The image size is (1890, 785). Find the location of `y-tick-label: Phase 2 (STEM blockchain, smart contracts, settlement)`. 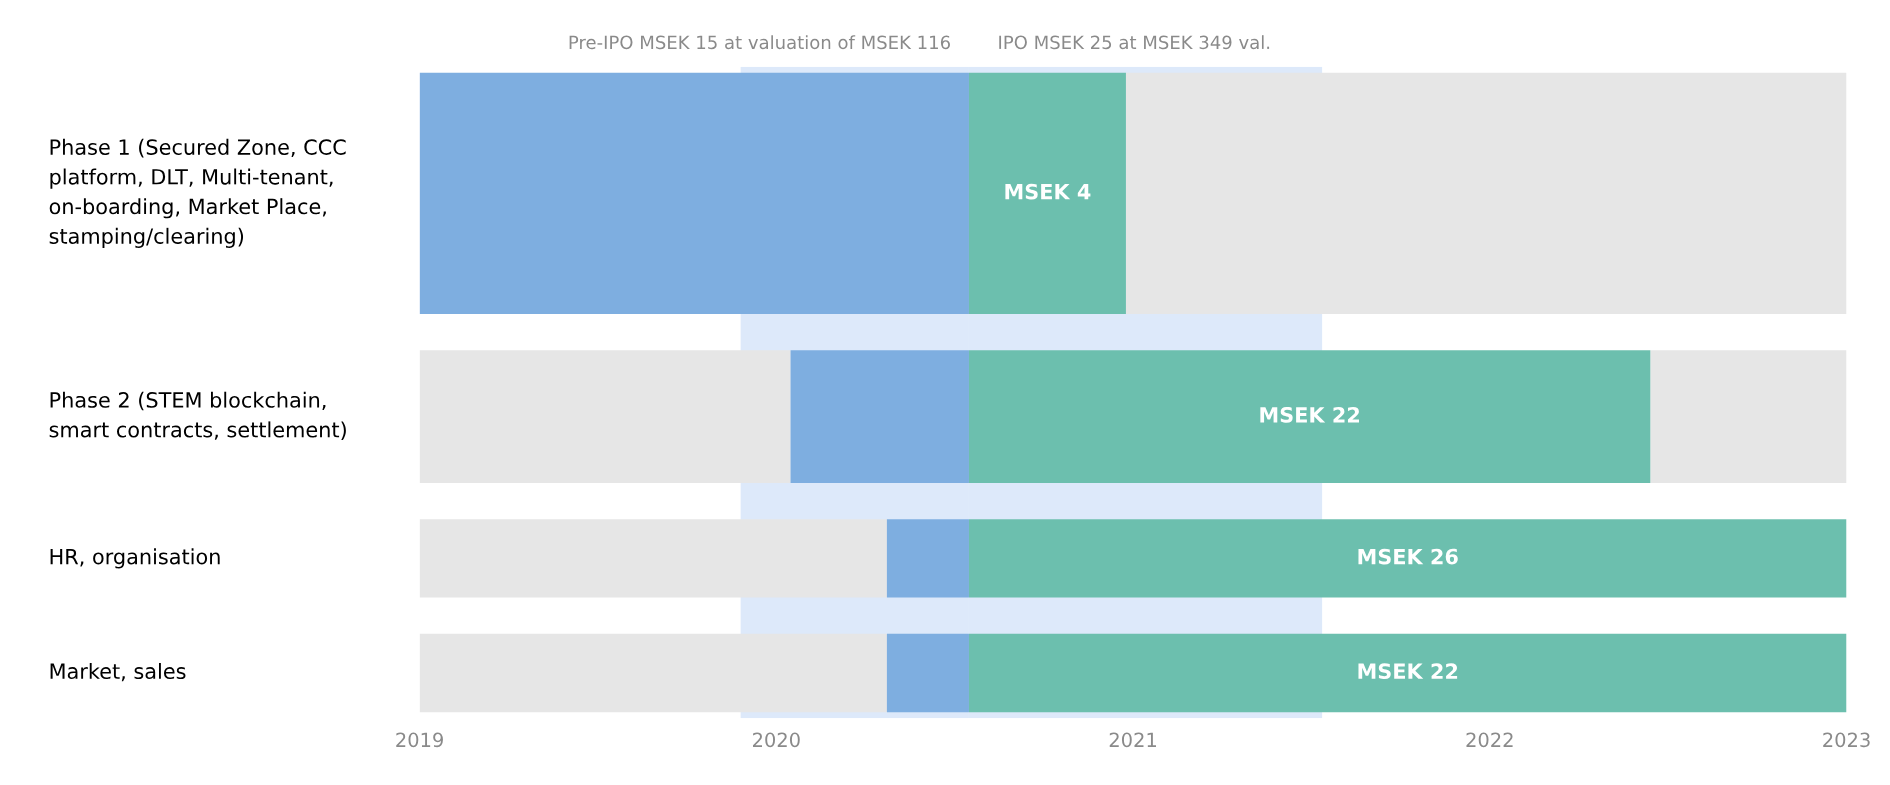

y-tick-label: Phase 2 (STEM blockchain, smart contracts, settlement) is located at coordinates (197, 415).